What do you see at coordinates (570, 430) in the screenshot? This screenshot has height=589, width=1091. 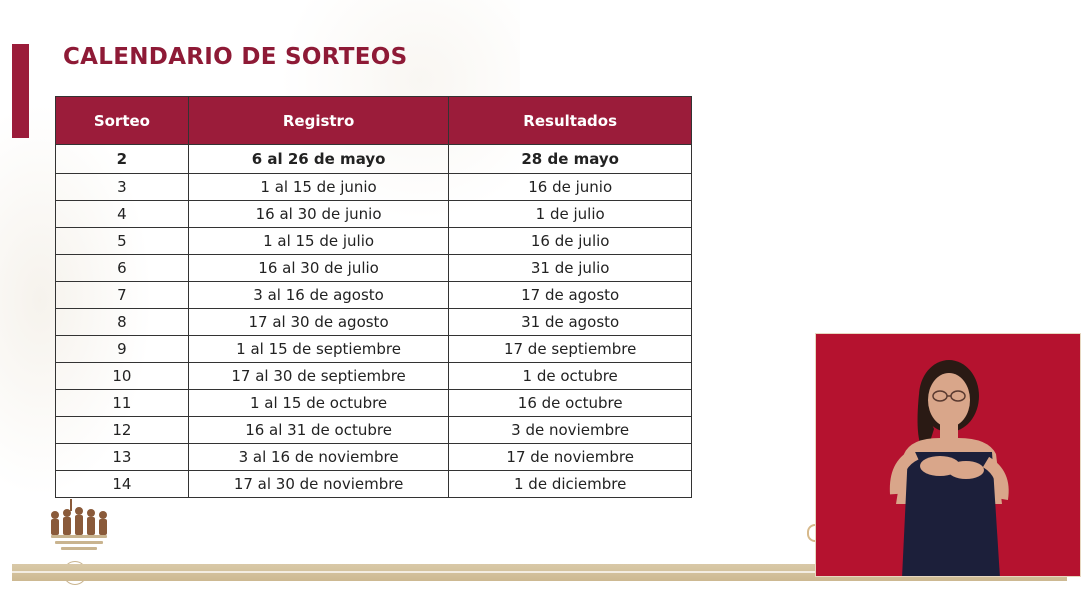 I see `cell-resultados: 3 de noviembre` at bounding box center [570, 430].